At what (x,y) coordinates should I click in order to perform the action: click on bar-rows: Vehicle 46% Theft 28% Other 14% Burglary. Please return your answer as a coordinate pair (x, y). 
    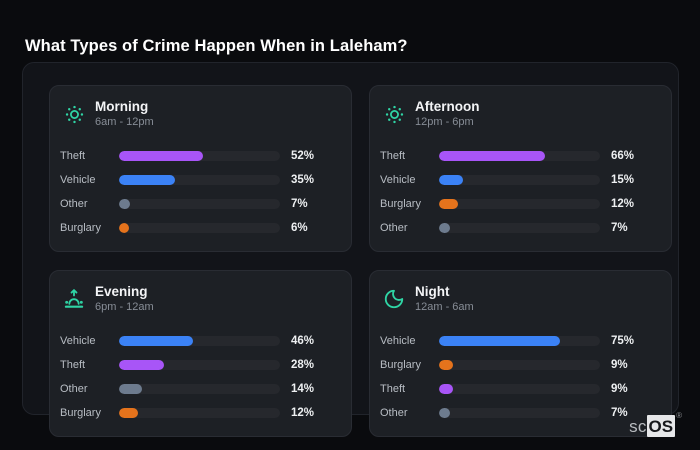
    Looking at the image, I should click on (193, 377).